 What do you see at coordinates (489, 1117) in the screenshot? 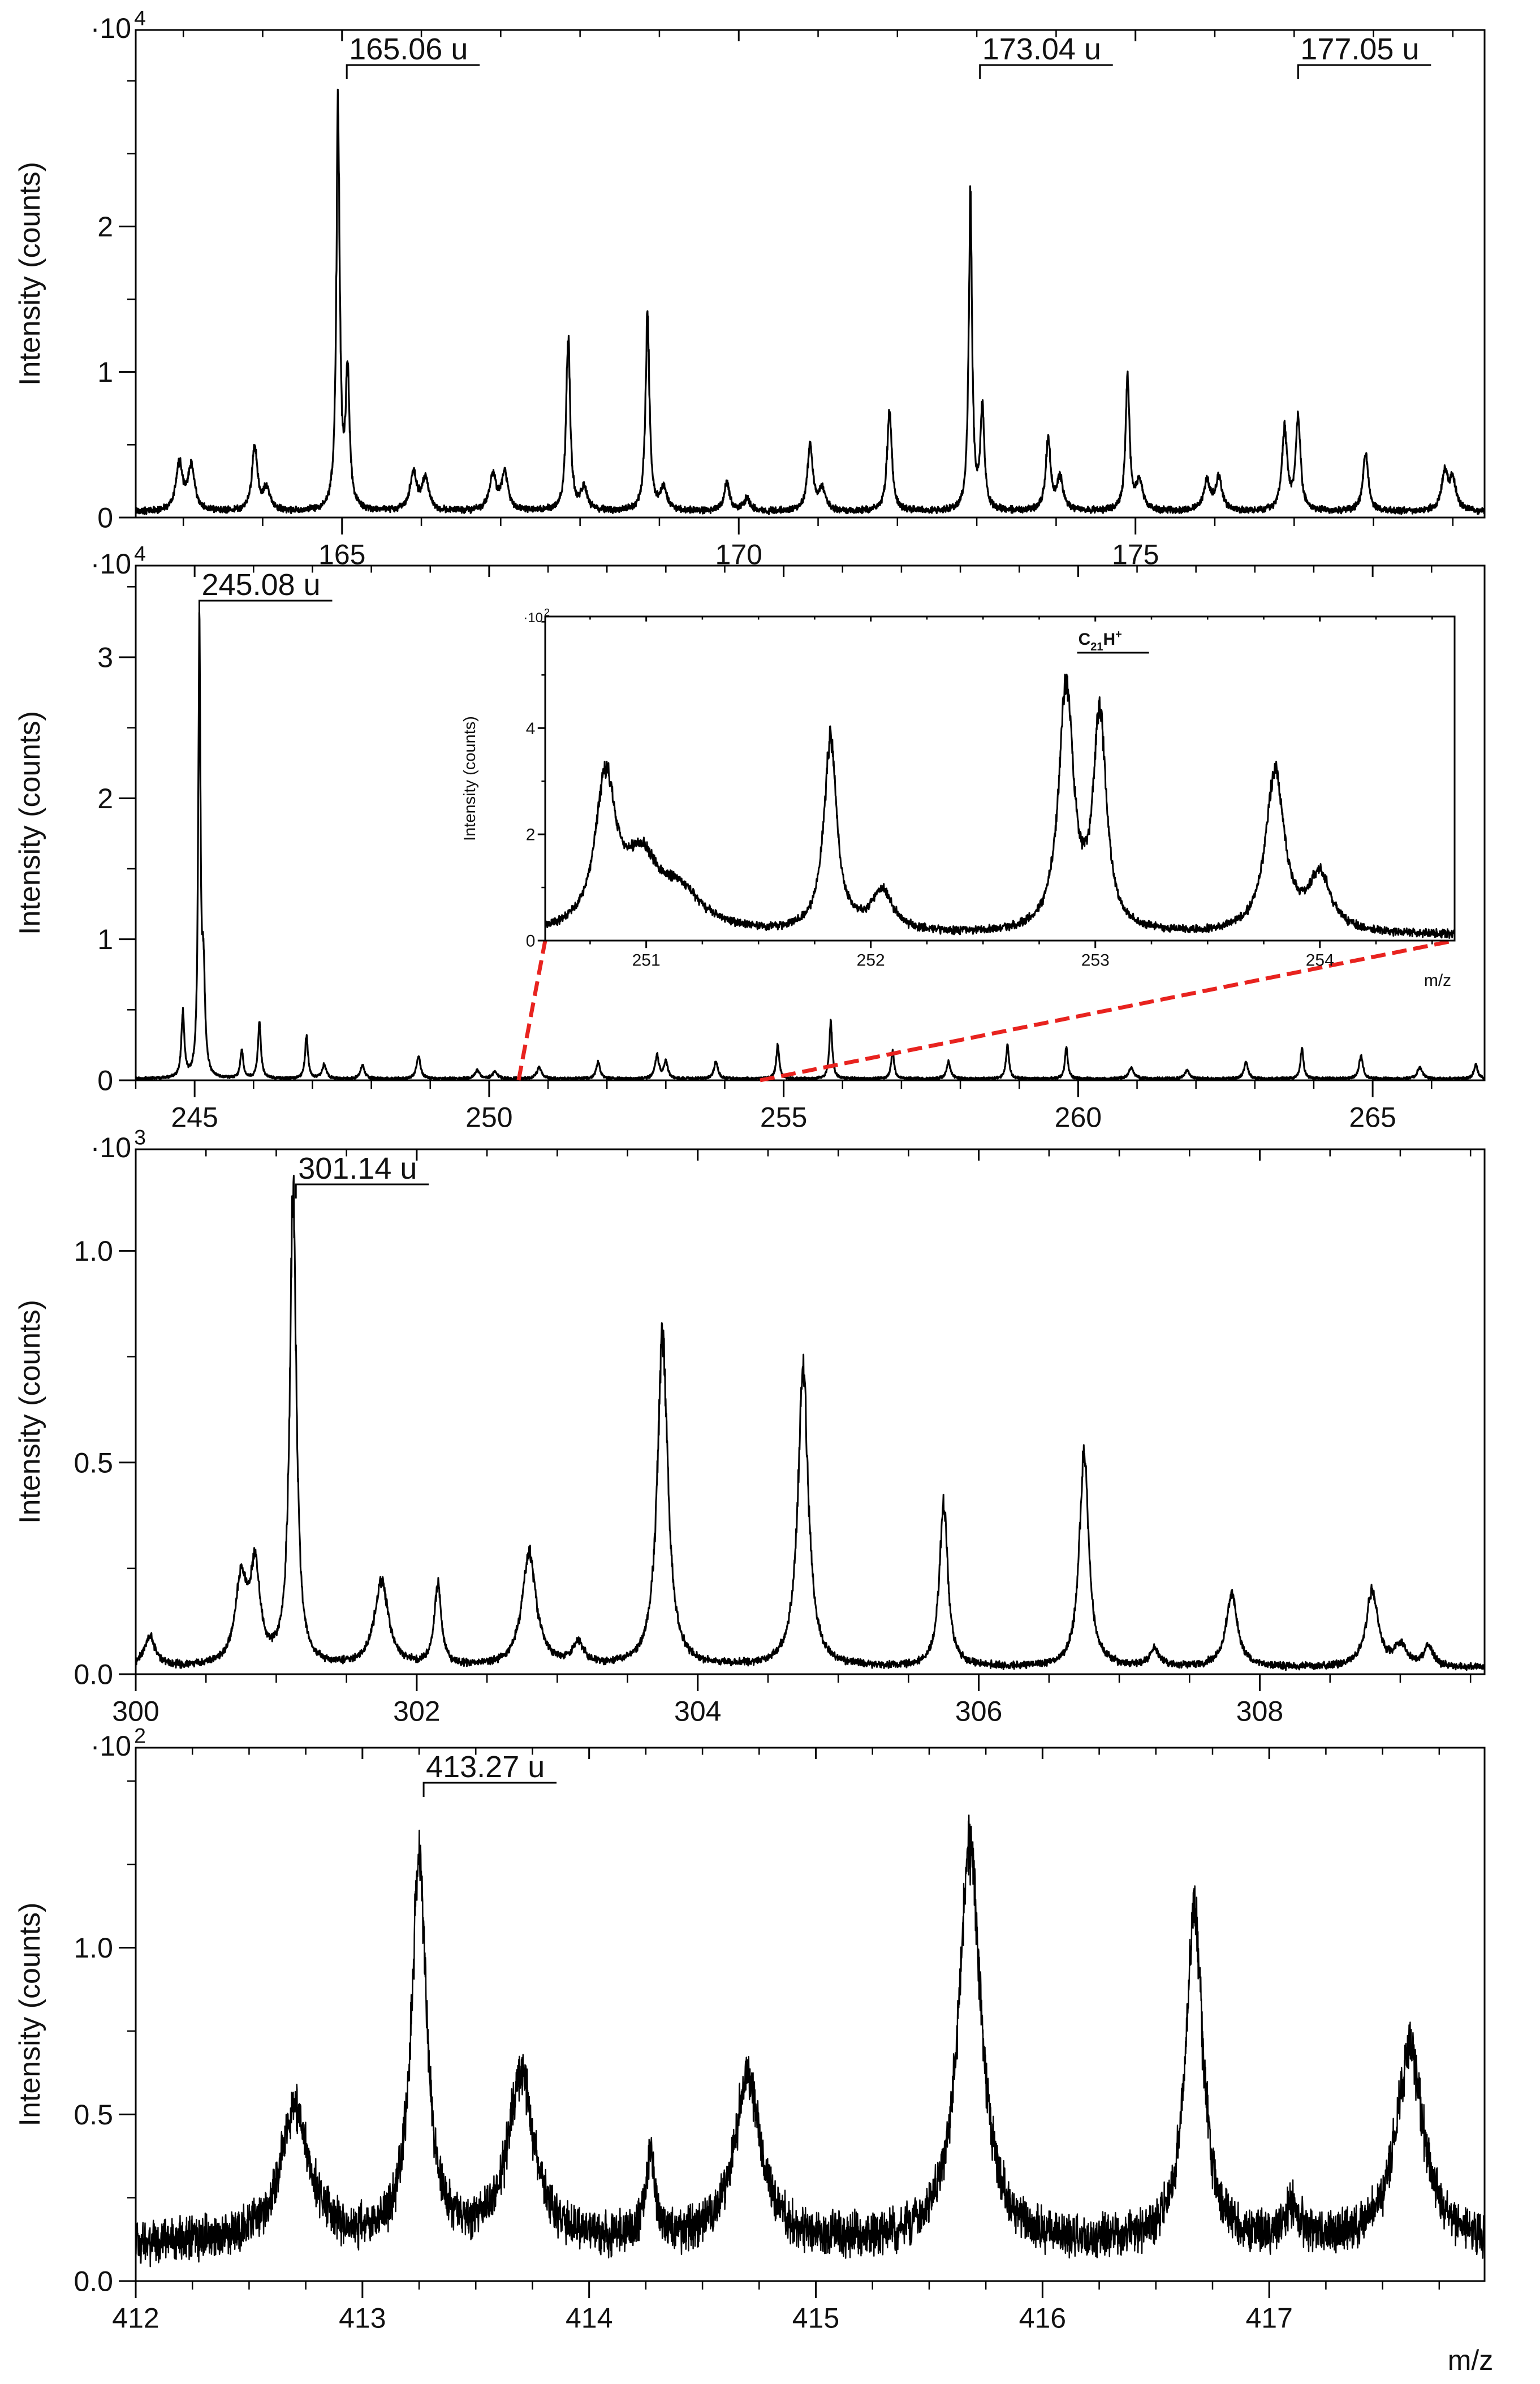
I see `x-tick-label: 250` at bounding box center [489, 1117].